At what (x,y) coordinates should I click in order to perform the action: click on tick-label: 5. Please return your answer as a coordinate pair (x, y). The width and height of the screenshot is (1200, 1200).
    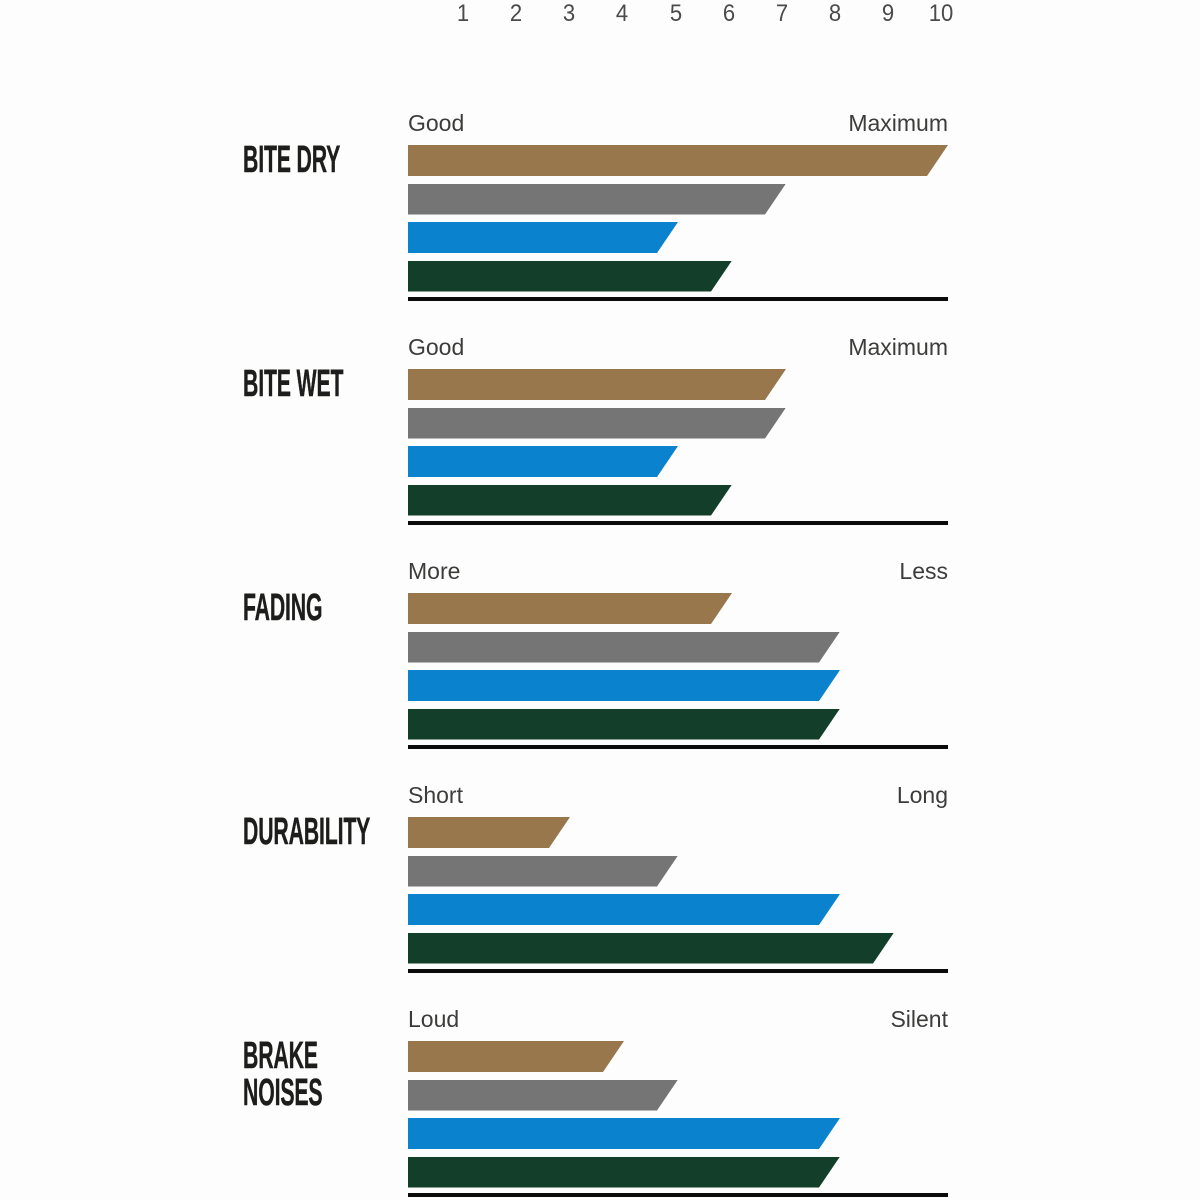
    Looking at the image, I should click on (675, 13).